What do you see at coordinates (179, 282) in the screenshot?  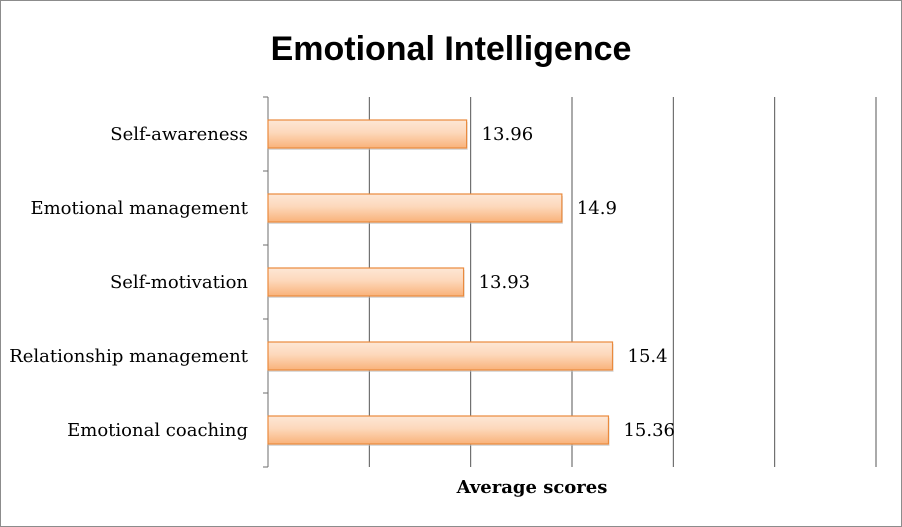 I see `category-label: Self-motivation` at bounding box center [179, 282].